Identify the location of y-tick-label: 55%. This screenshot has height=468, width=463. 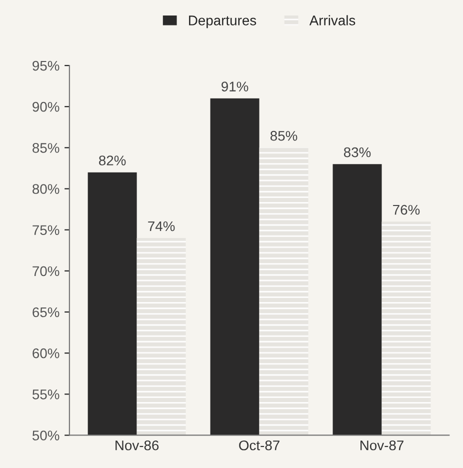
(46, 395).